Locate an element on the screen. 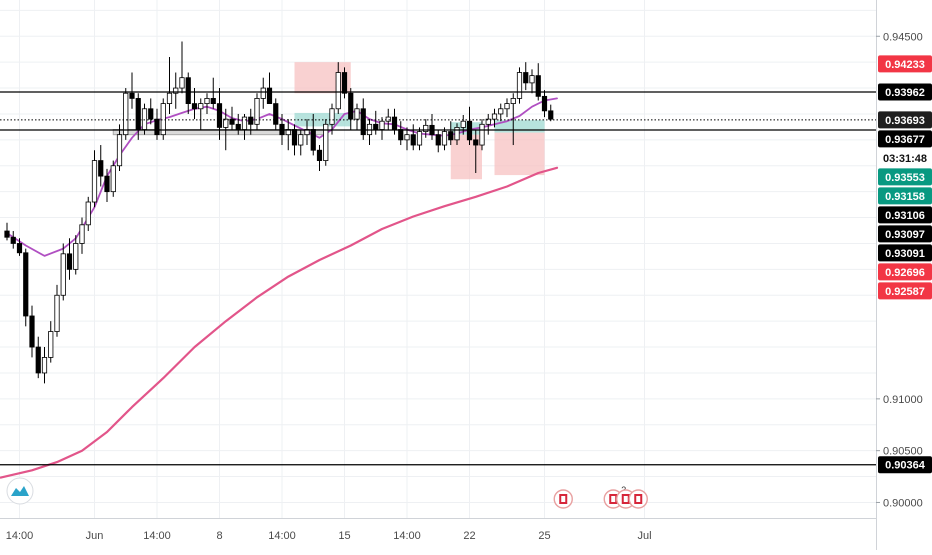 The height and width of the screenshot is (555, 932). economic-events: 3 is located at coordinates (600, 497).